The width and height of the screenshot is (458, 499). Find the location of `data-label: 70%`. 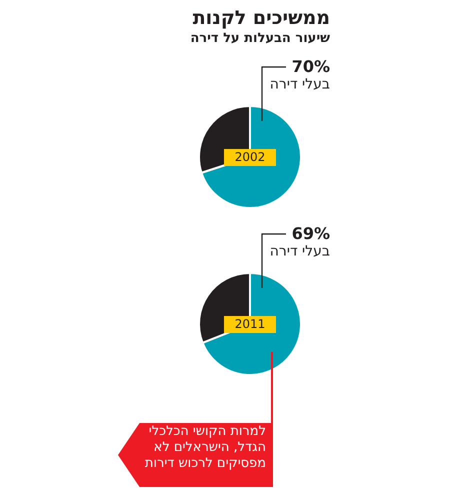

data-label: 70% is located at coordinates (311, 66).